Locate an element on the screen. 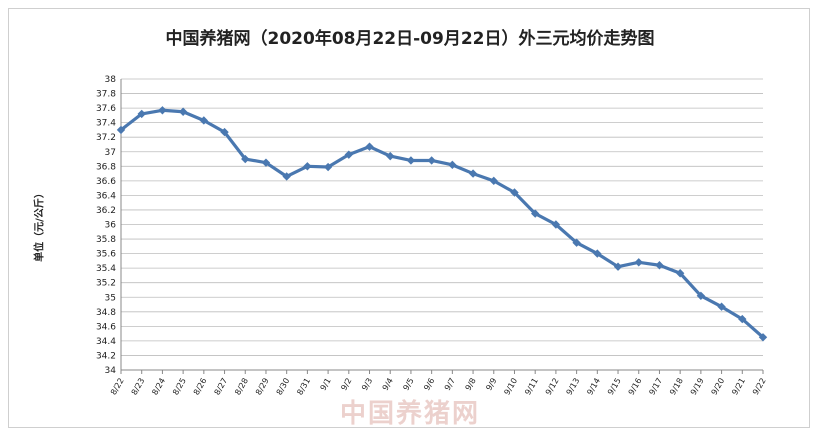 The image size is (820, 438). x-tick-label: 8/22 is located at coordinates (117, 387).